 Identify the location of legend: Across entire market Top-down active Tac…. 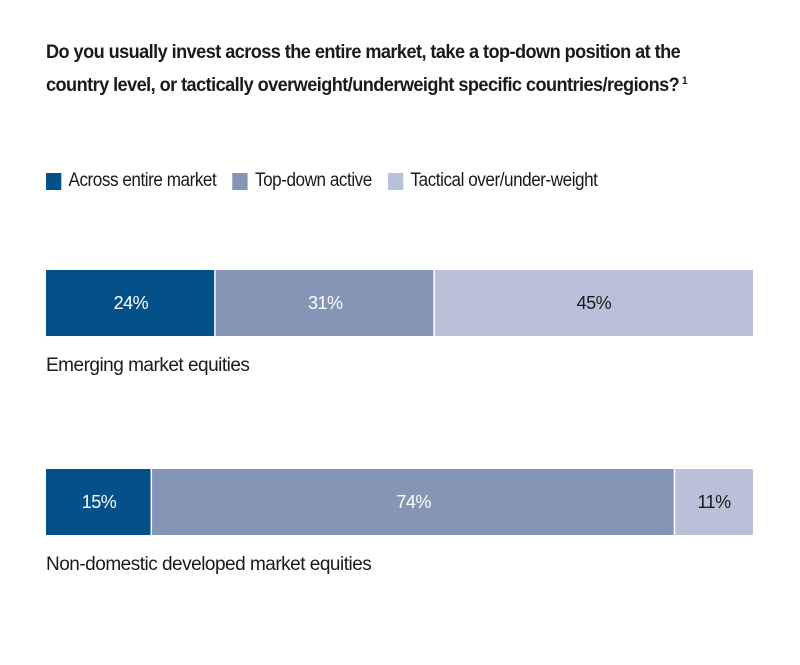
(330, 181).